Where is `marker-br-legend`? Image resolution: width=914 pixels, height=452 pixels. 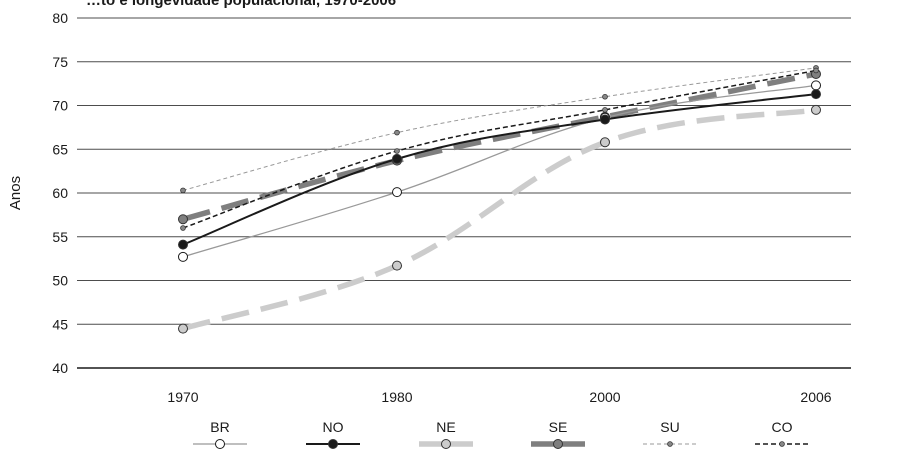 marker-br-legend is located at coordinates (220, 444).